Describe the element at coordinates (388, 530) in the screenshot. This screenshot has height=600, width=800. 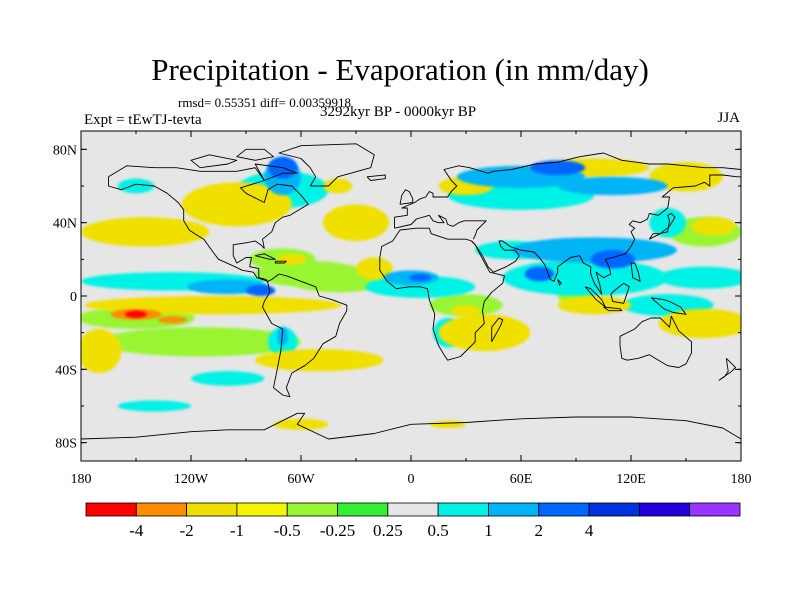
I see `colorbar-label: 0.25` at that location.